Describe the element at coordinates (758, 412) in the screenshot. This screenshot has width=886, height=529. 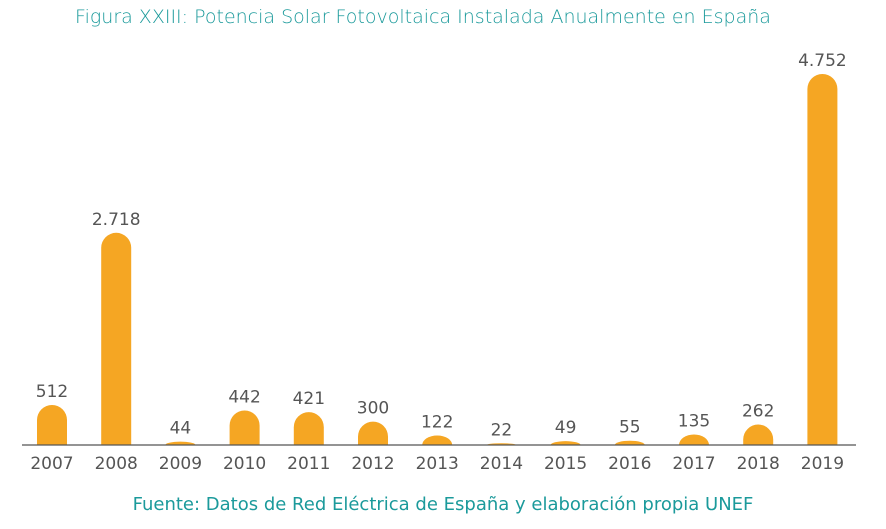
I see `data-label-2018: 262` at that location.